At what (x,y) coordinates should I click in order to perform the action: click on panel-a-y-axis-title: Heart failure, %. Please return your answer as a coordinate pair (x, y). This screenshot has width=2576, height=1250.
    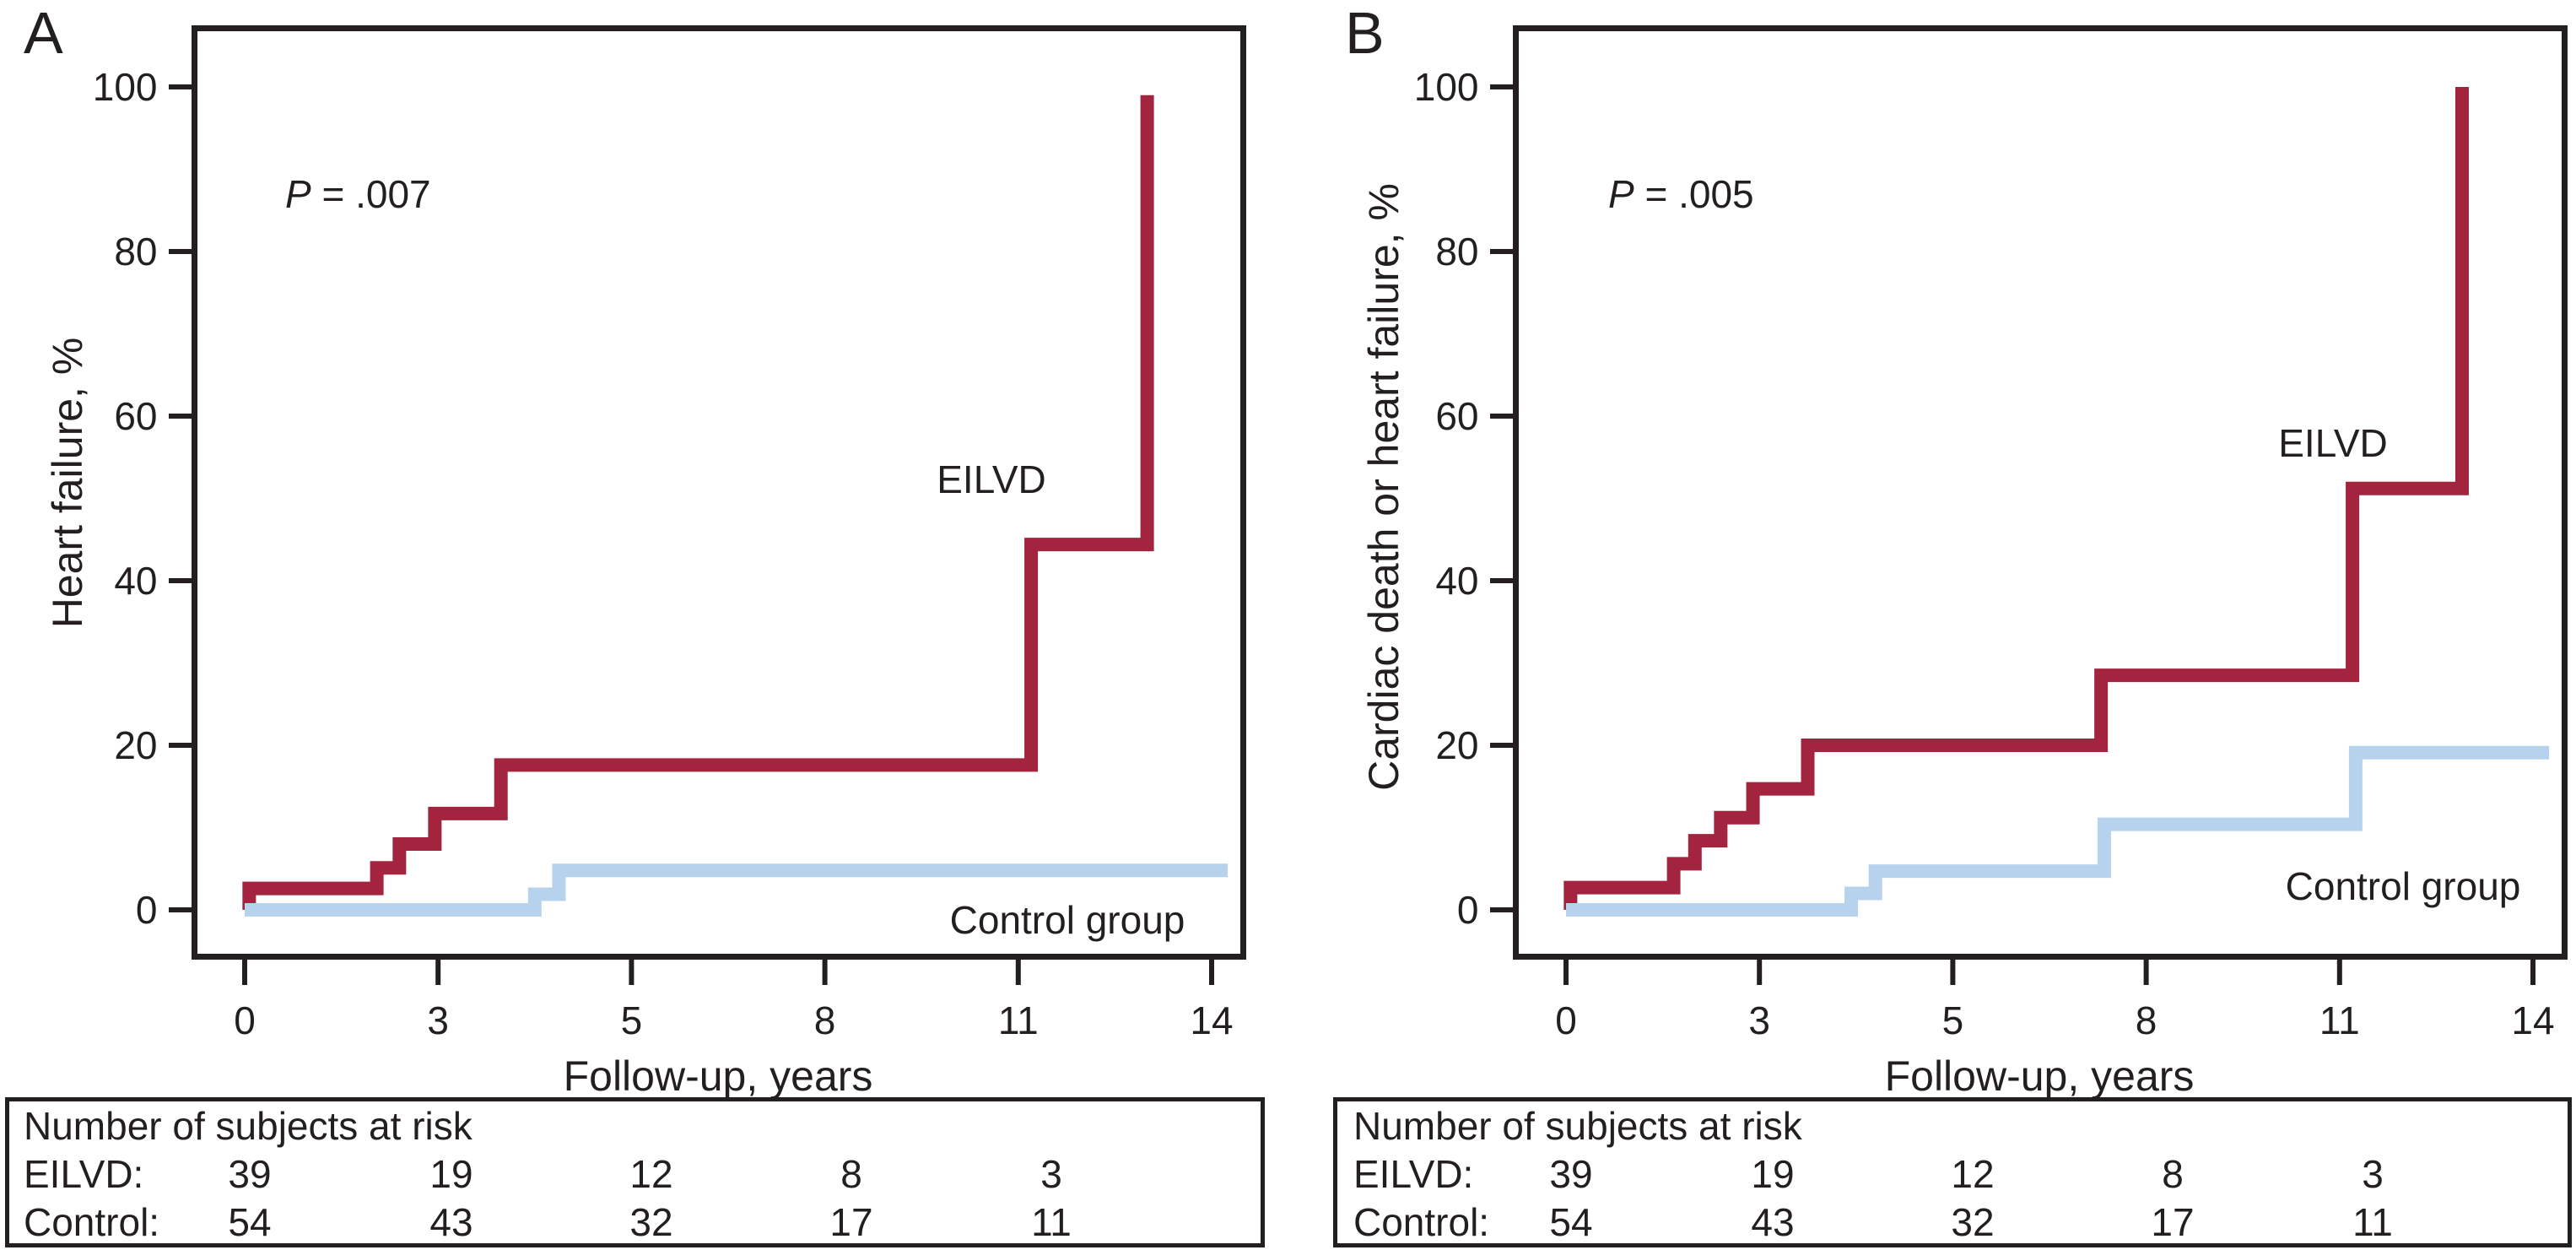
    Looking at the image, I should click on (67, 483).